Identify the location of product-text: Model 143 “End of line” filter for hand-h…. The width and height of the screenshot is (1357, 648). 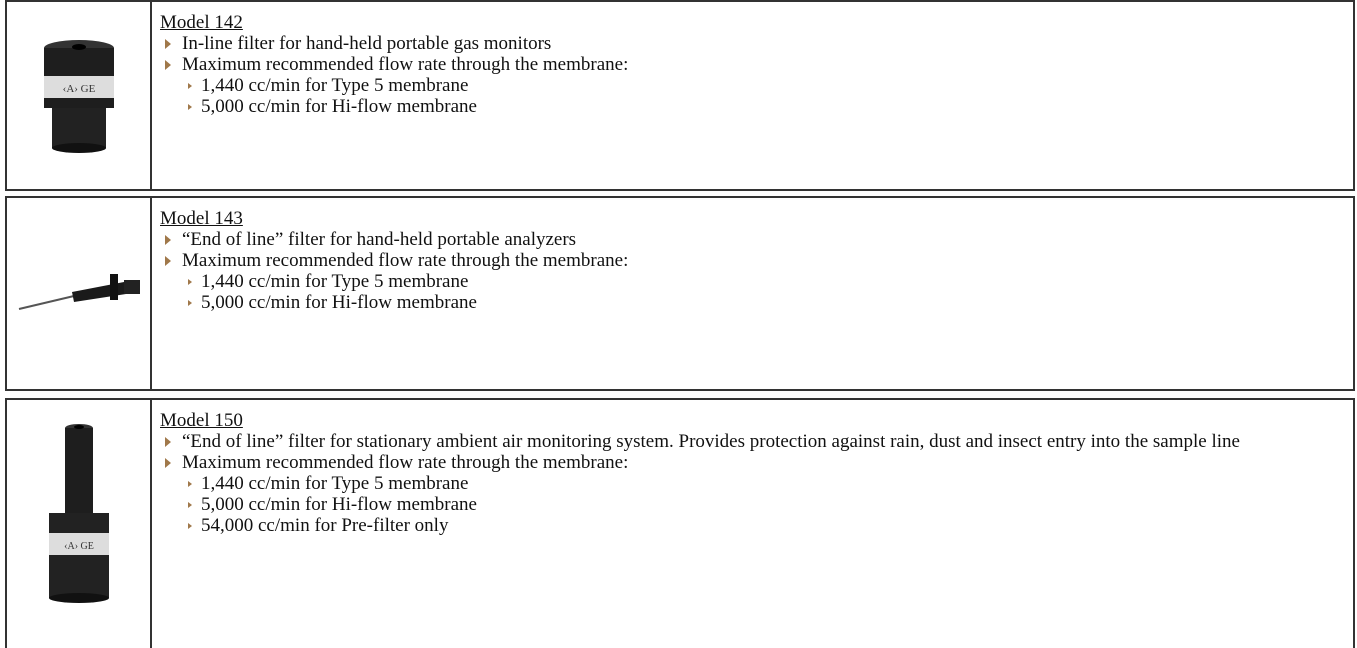
(397, 293).